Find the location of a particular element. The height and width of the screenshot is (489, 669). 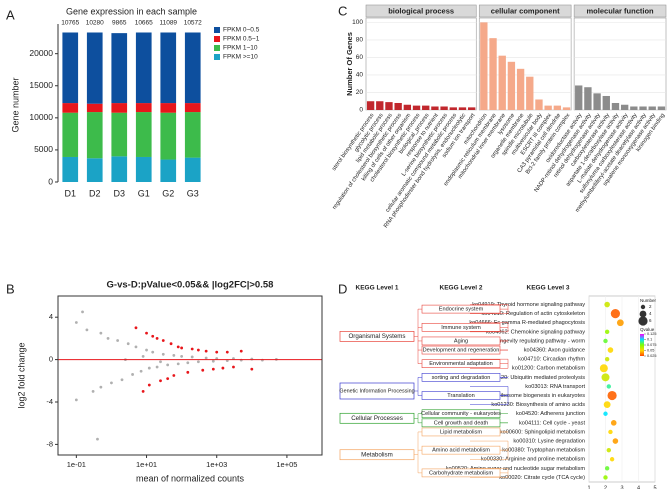

y-tick-label: 80 is located at coordinates (360, 40).